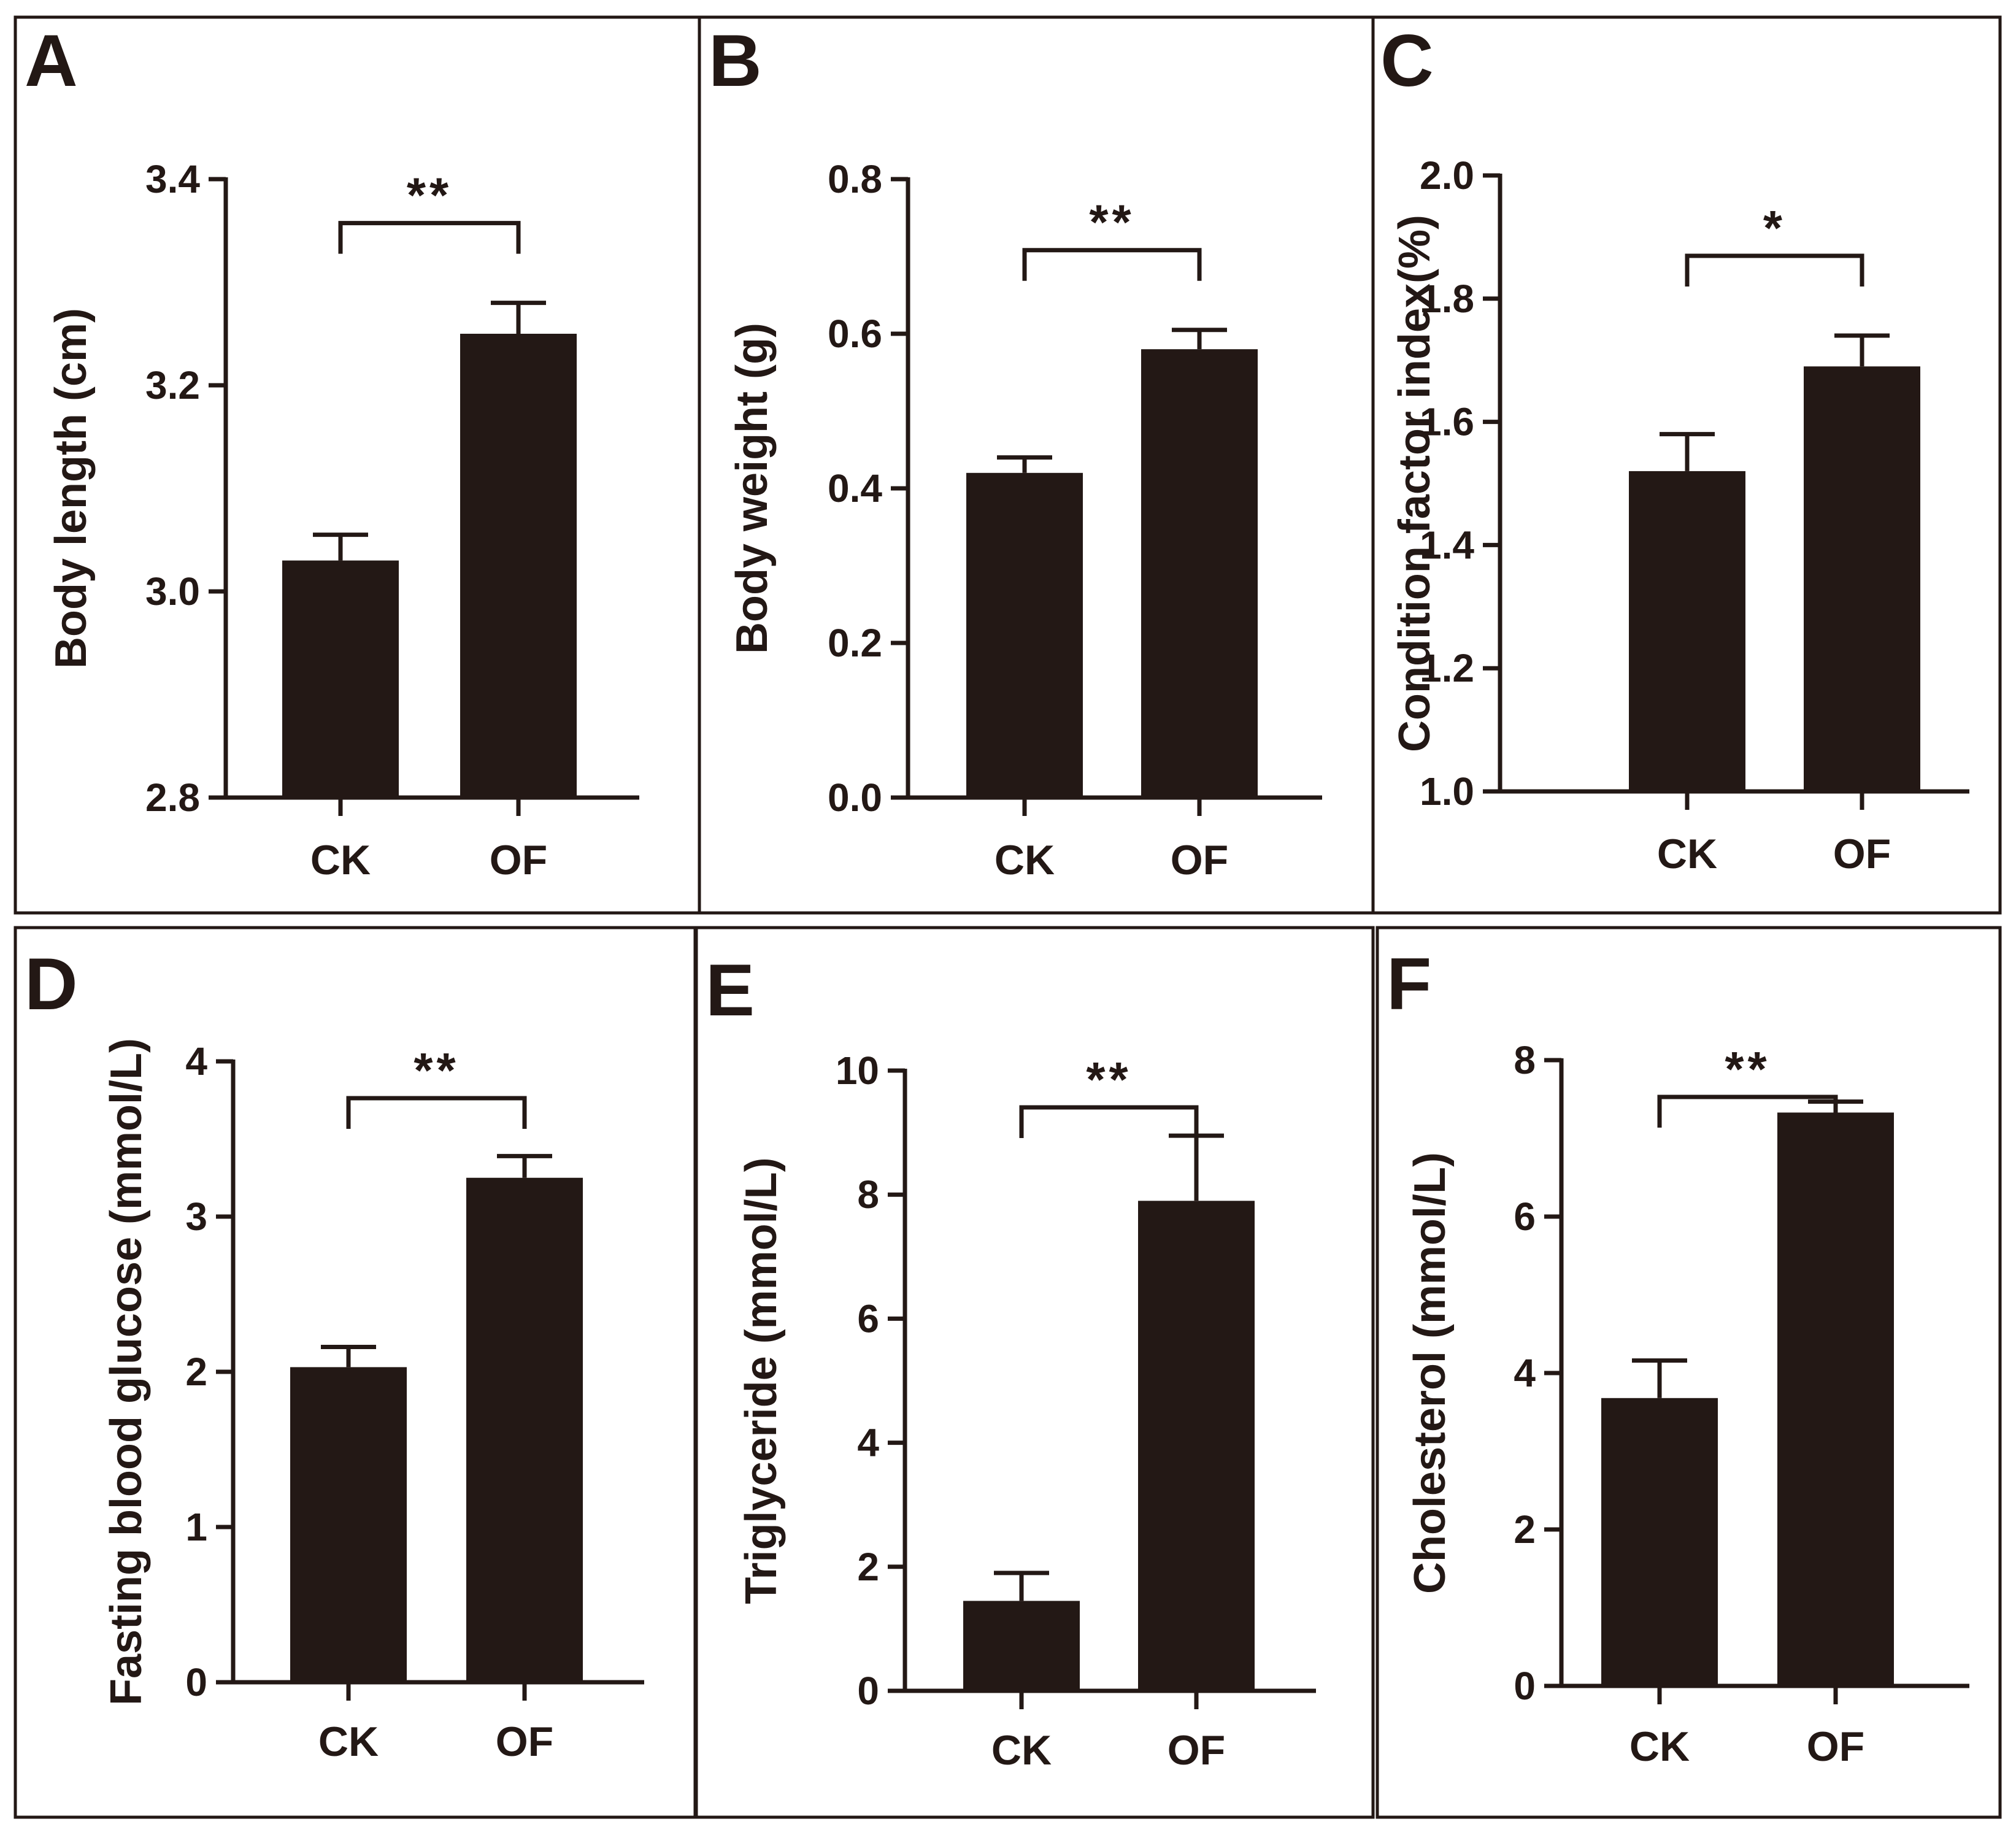 The height and width of the screenshot is (1835, 2016). I want to click on panel-e-y-tick-label: 2, so click(868, 1567).